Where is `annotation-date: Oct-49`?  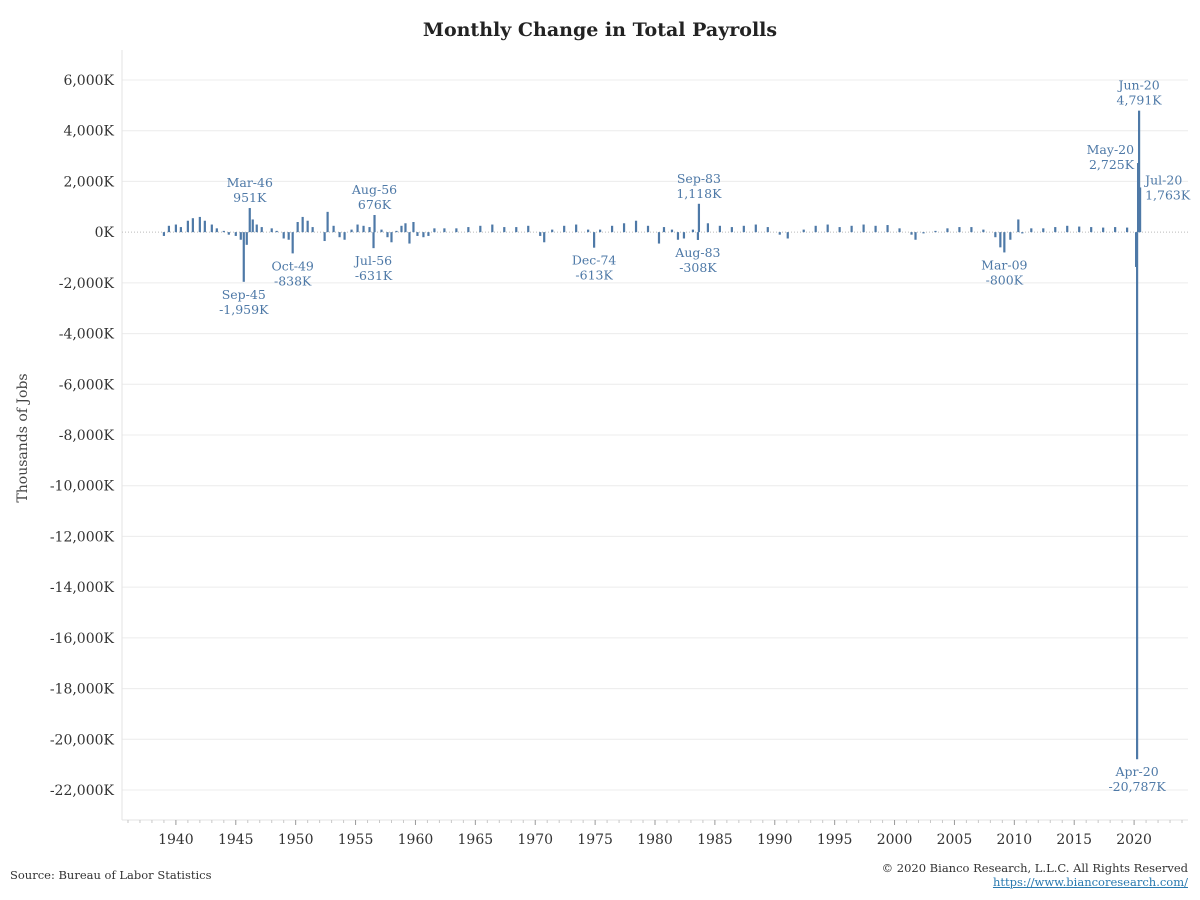
annotation-date: Oct-49 is located at coordinates (292, 265).